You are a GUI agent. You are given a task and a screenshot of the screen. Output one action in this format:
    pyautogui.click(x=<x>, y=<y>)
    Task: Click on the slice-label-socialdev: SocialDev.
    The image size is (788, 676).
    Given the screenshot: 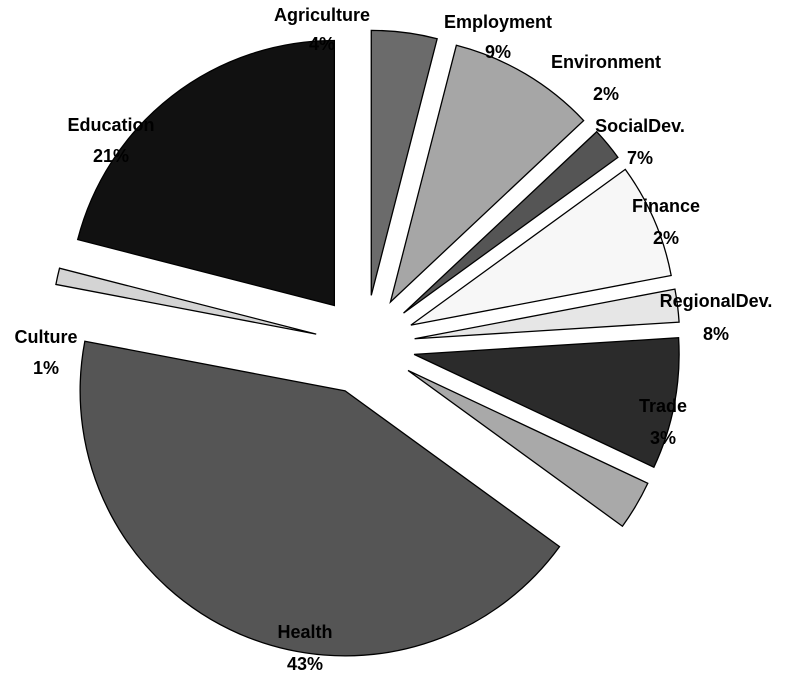 What is the action you would take?
    pyautogui.click(x=640, y=126)
    